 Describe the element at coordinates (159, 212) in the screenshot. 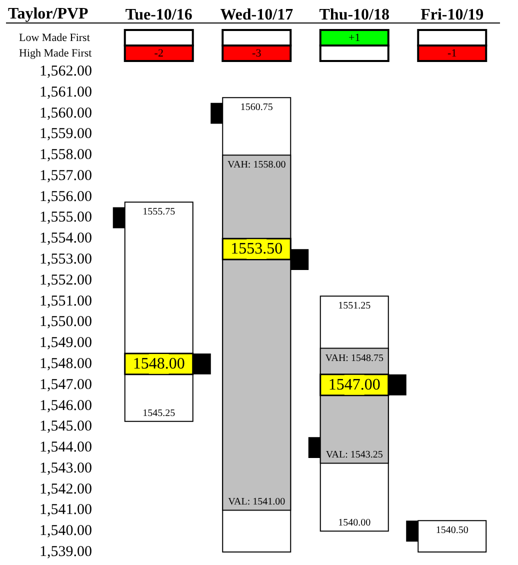

I see `annotation: 1555.75` at that location.